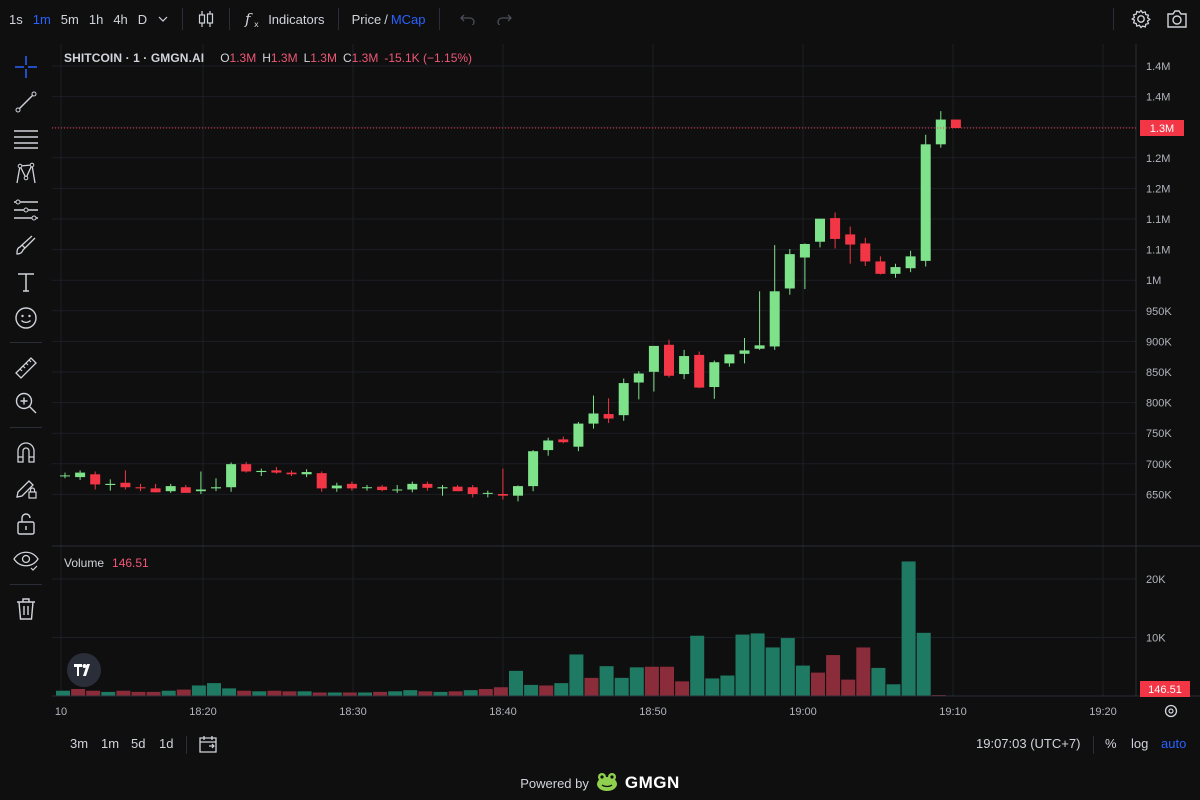 The width and height of the screenshot is (1200, 800). I want to click on log-toggle: log, so click(1140, 743).